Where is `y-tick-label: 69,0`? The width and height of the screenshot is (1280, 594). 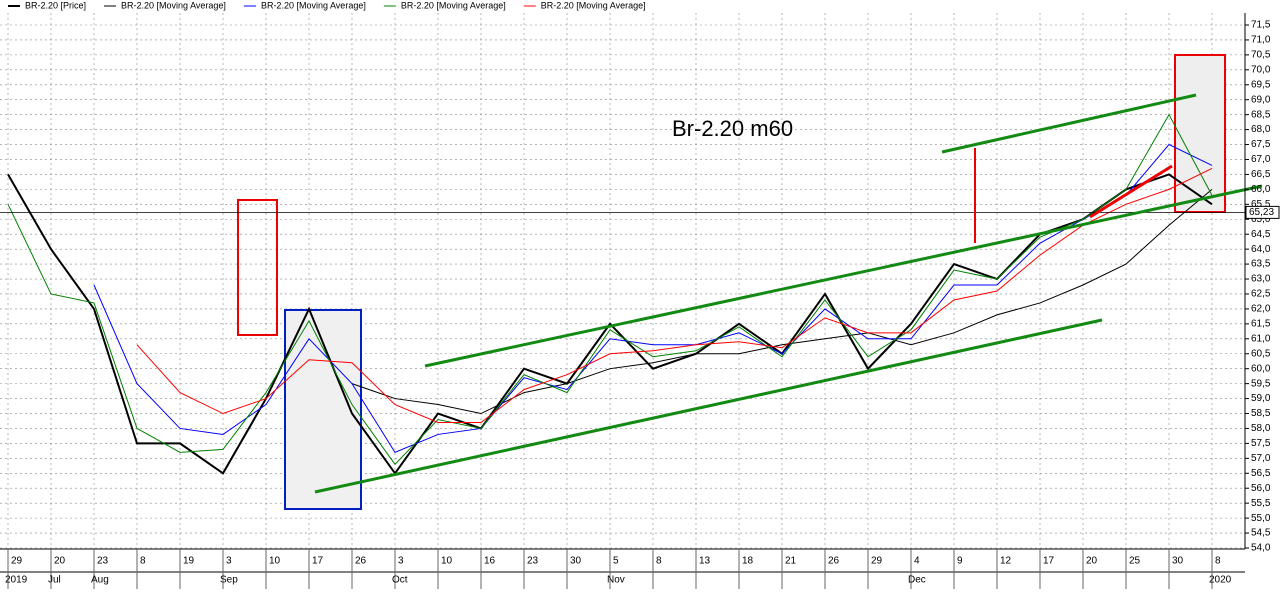 y-tick-label: 69,0 is located at coordinates (1261, 99).